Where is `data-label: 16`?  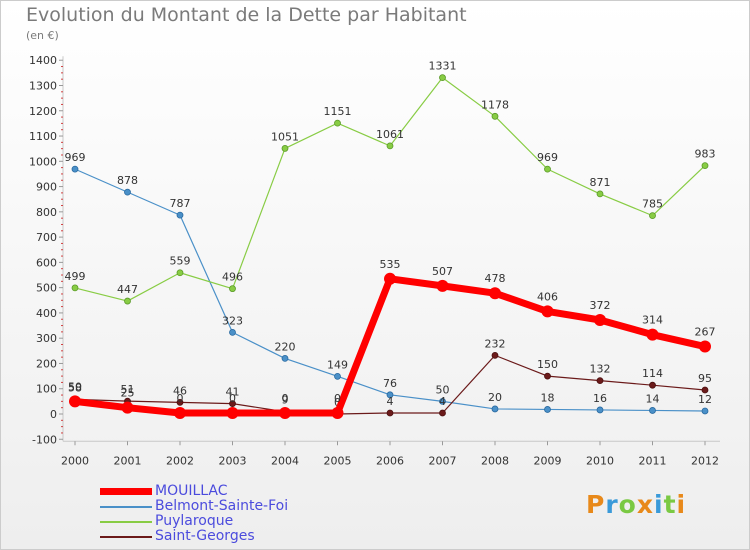 data-label: 16 is located at coordinates (600, 398).